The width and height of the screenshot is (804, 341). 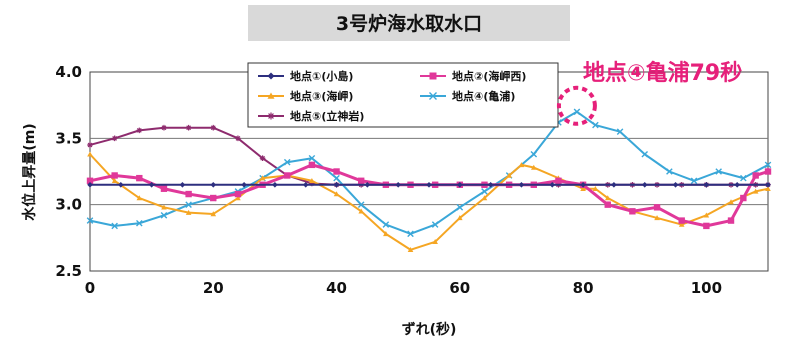 I want to click on x-axis-ticks: 0 20 40 60 80 100, so click(x=403, y=288).